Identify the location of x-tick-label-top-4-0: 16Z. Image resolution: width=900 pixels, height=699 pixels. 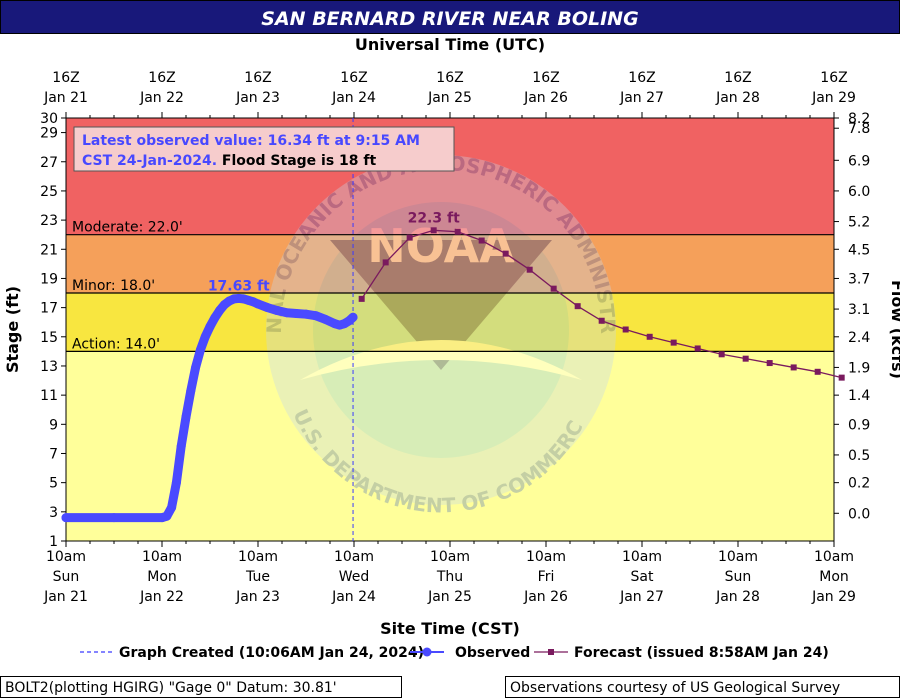
(449, 78).